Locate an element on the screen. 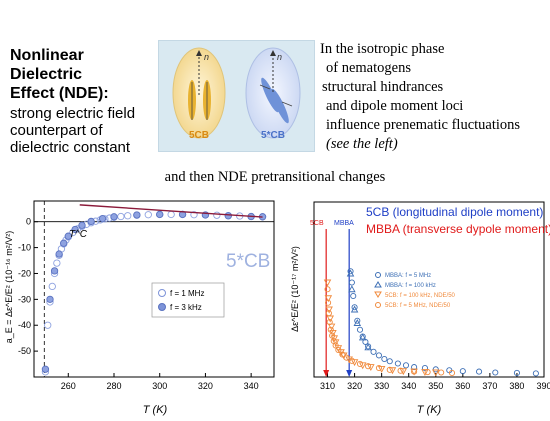 This screenshot has width=550, height=421. x-tick-label: 280 is located at coordinates (113, 386).